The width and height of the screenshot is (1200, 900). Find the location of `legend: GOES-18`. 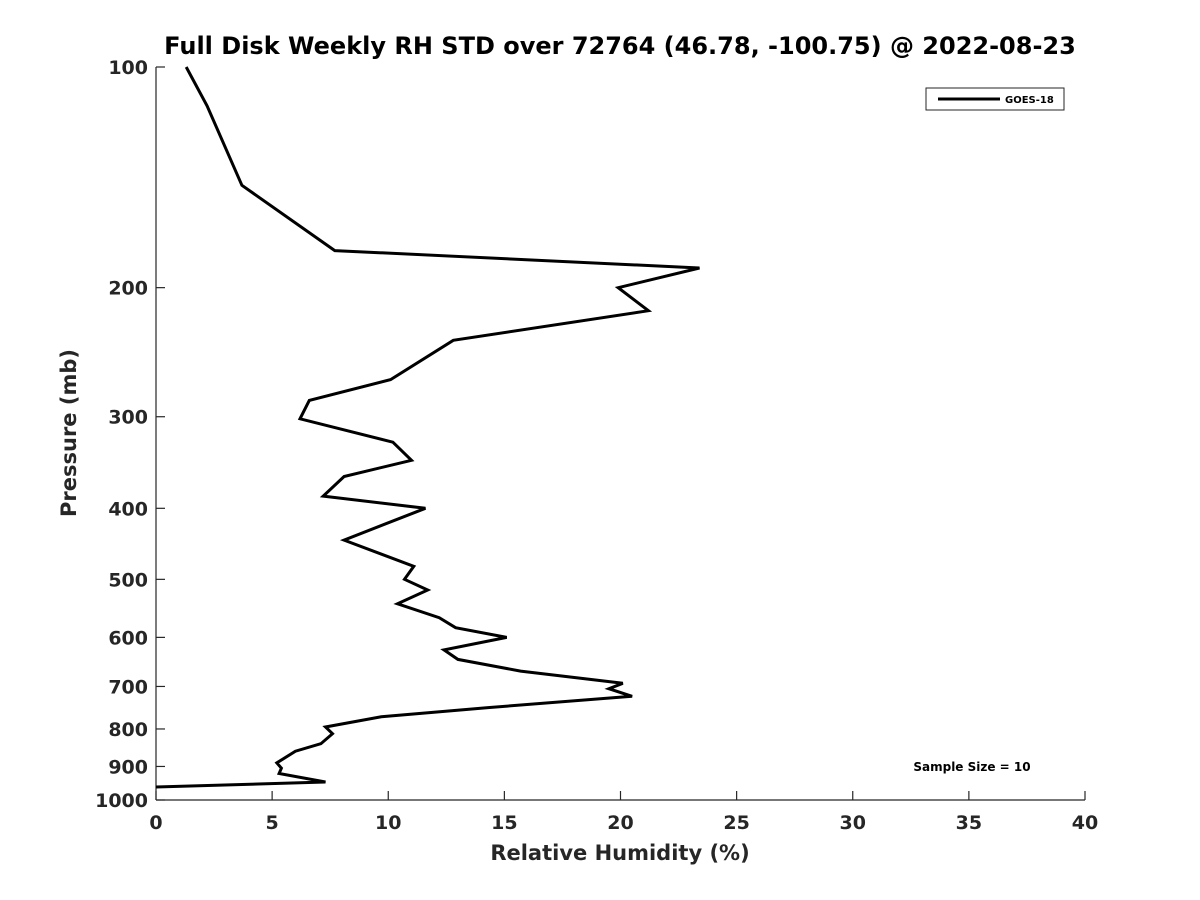

legend: GOES-18 is located at coordinates (995, 99).